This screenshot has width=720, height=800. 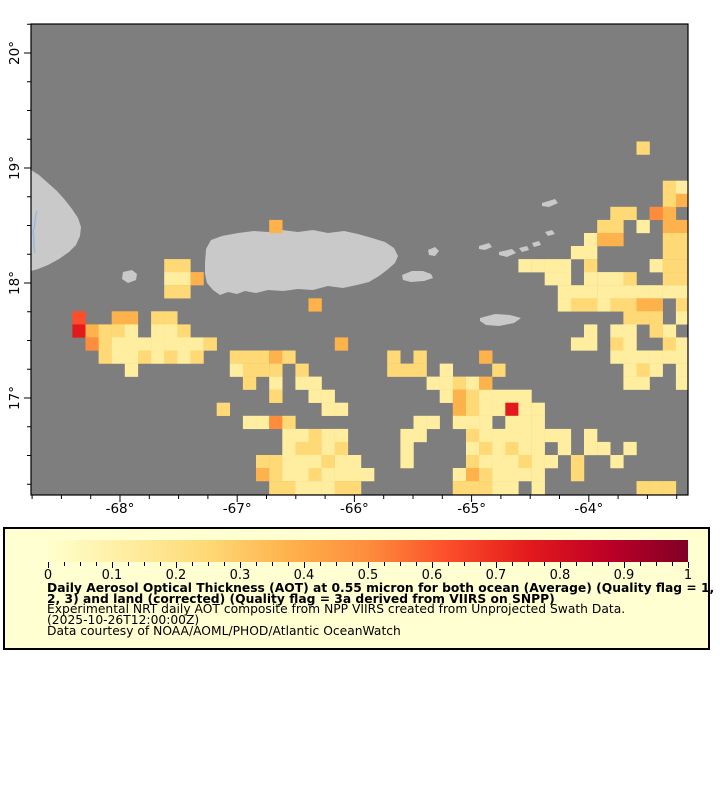 I want to click on colorbar-tick-label: 0.3, so click(x=240, y=575).